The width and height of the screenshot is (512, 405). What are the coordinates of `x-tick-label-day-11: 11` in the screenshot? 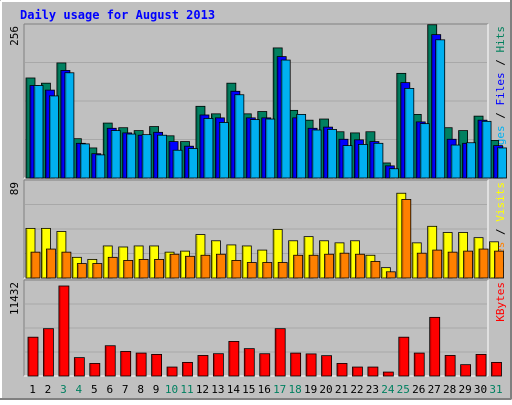 It's located at (186, 389).